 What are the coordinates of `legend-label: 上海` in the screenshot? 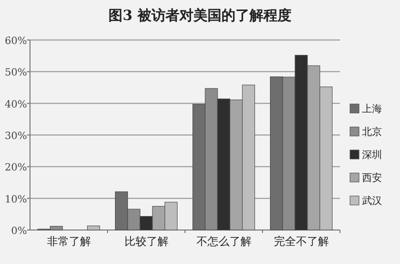 It's located at (372, 109).